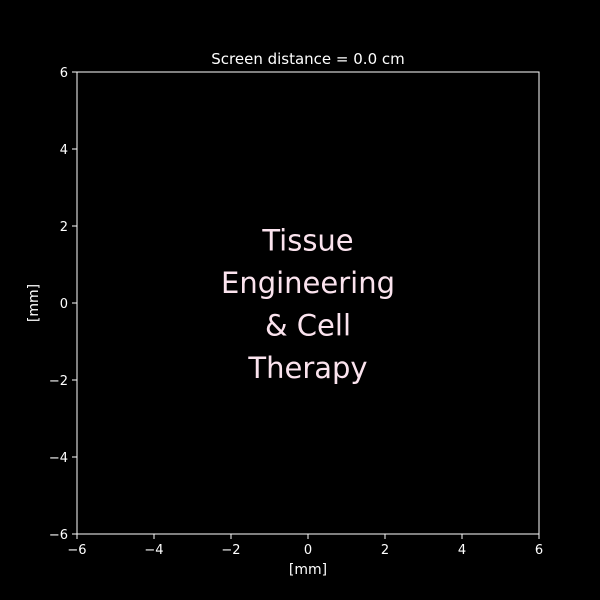 This screenshot has height=600, width=600. I want to click on x-tick-label: 4, so click(462, 550).